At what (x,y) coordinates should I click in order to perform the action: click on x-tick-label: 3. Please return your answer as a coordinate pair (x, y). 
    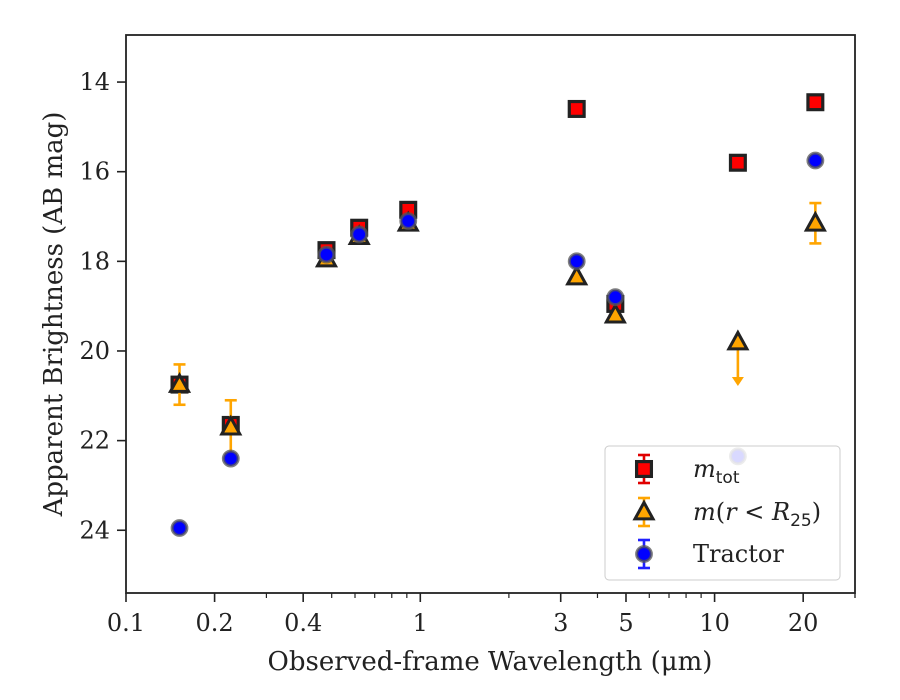
    Looking at the image, I should click on (560, 623).